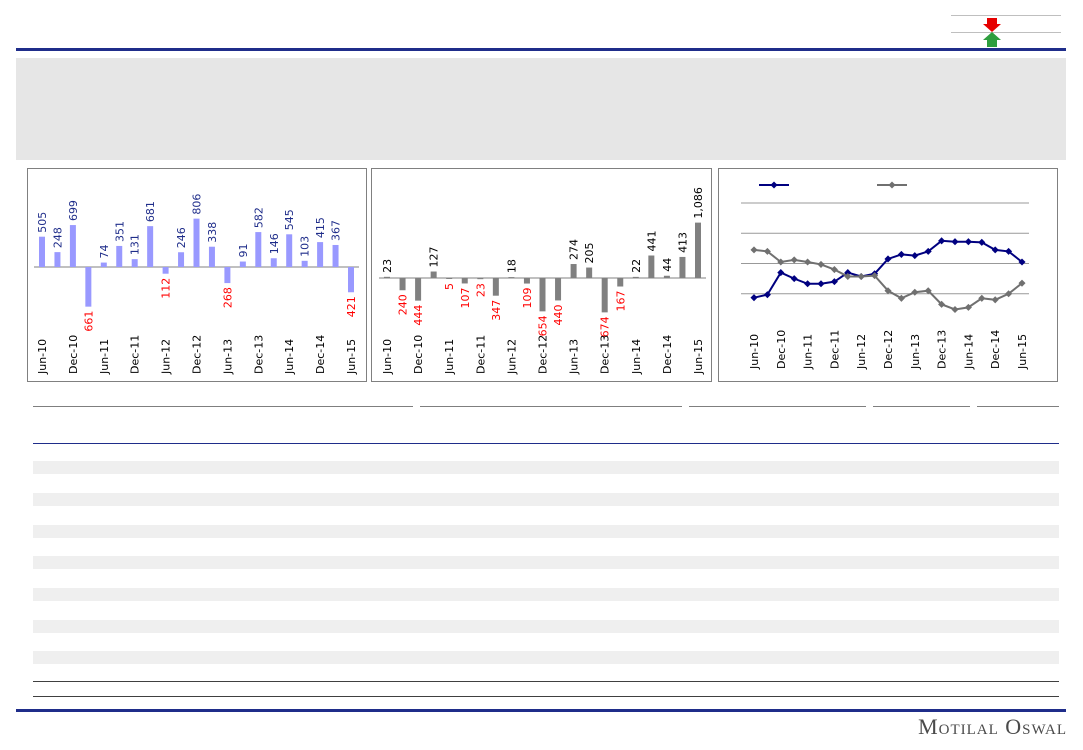 The width and height of the screenshot is (1083, 750). I want to click on data-label-Jun-12: 112, so click(166, 288).